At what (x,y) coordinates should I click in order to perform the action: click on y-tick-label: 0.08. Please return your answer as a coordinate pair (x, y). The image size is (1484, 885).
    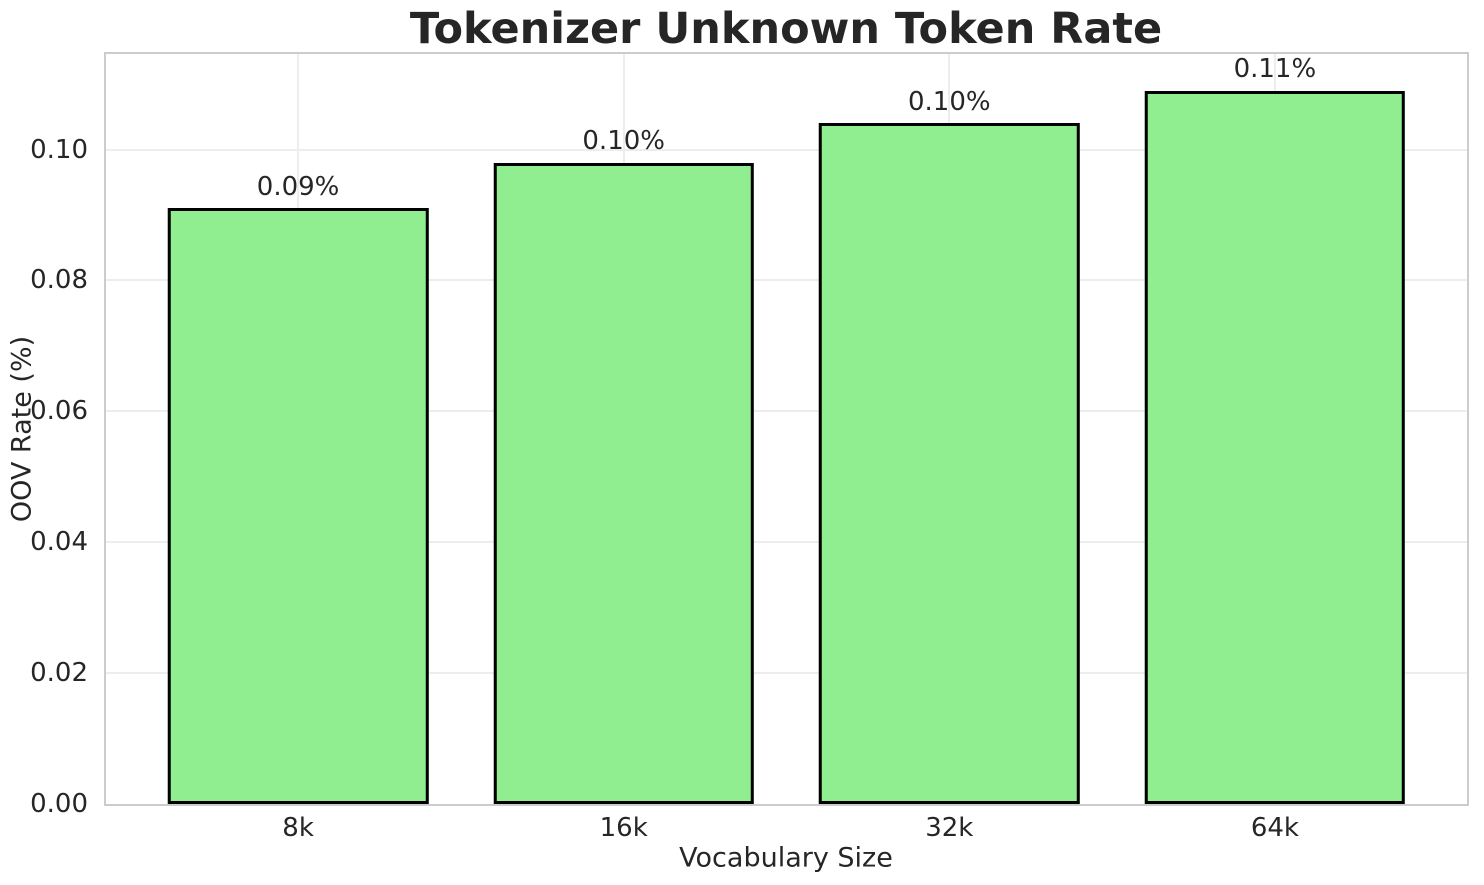
    Looking at the image, I should click on (59, 280).